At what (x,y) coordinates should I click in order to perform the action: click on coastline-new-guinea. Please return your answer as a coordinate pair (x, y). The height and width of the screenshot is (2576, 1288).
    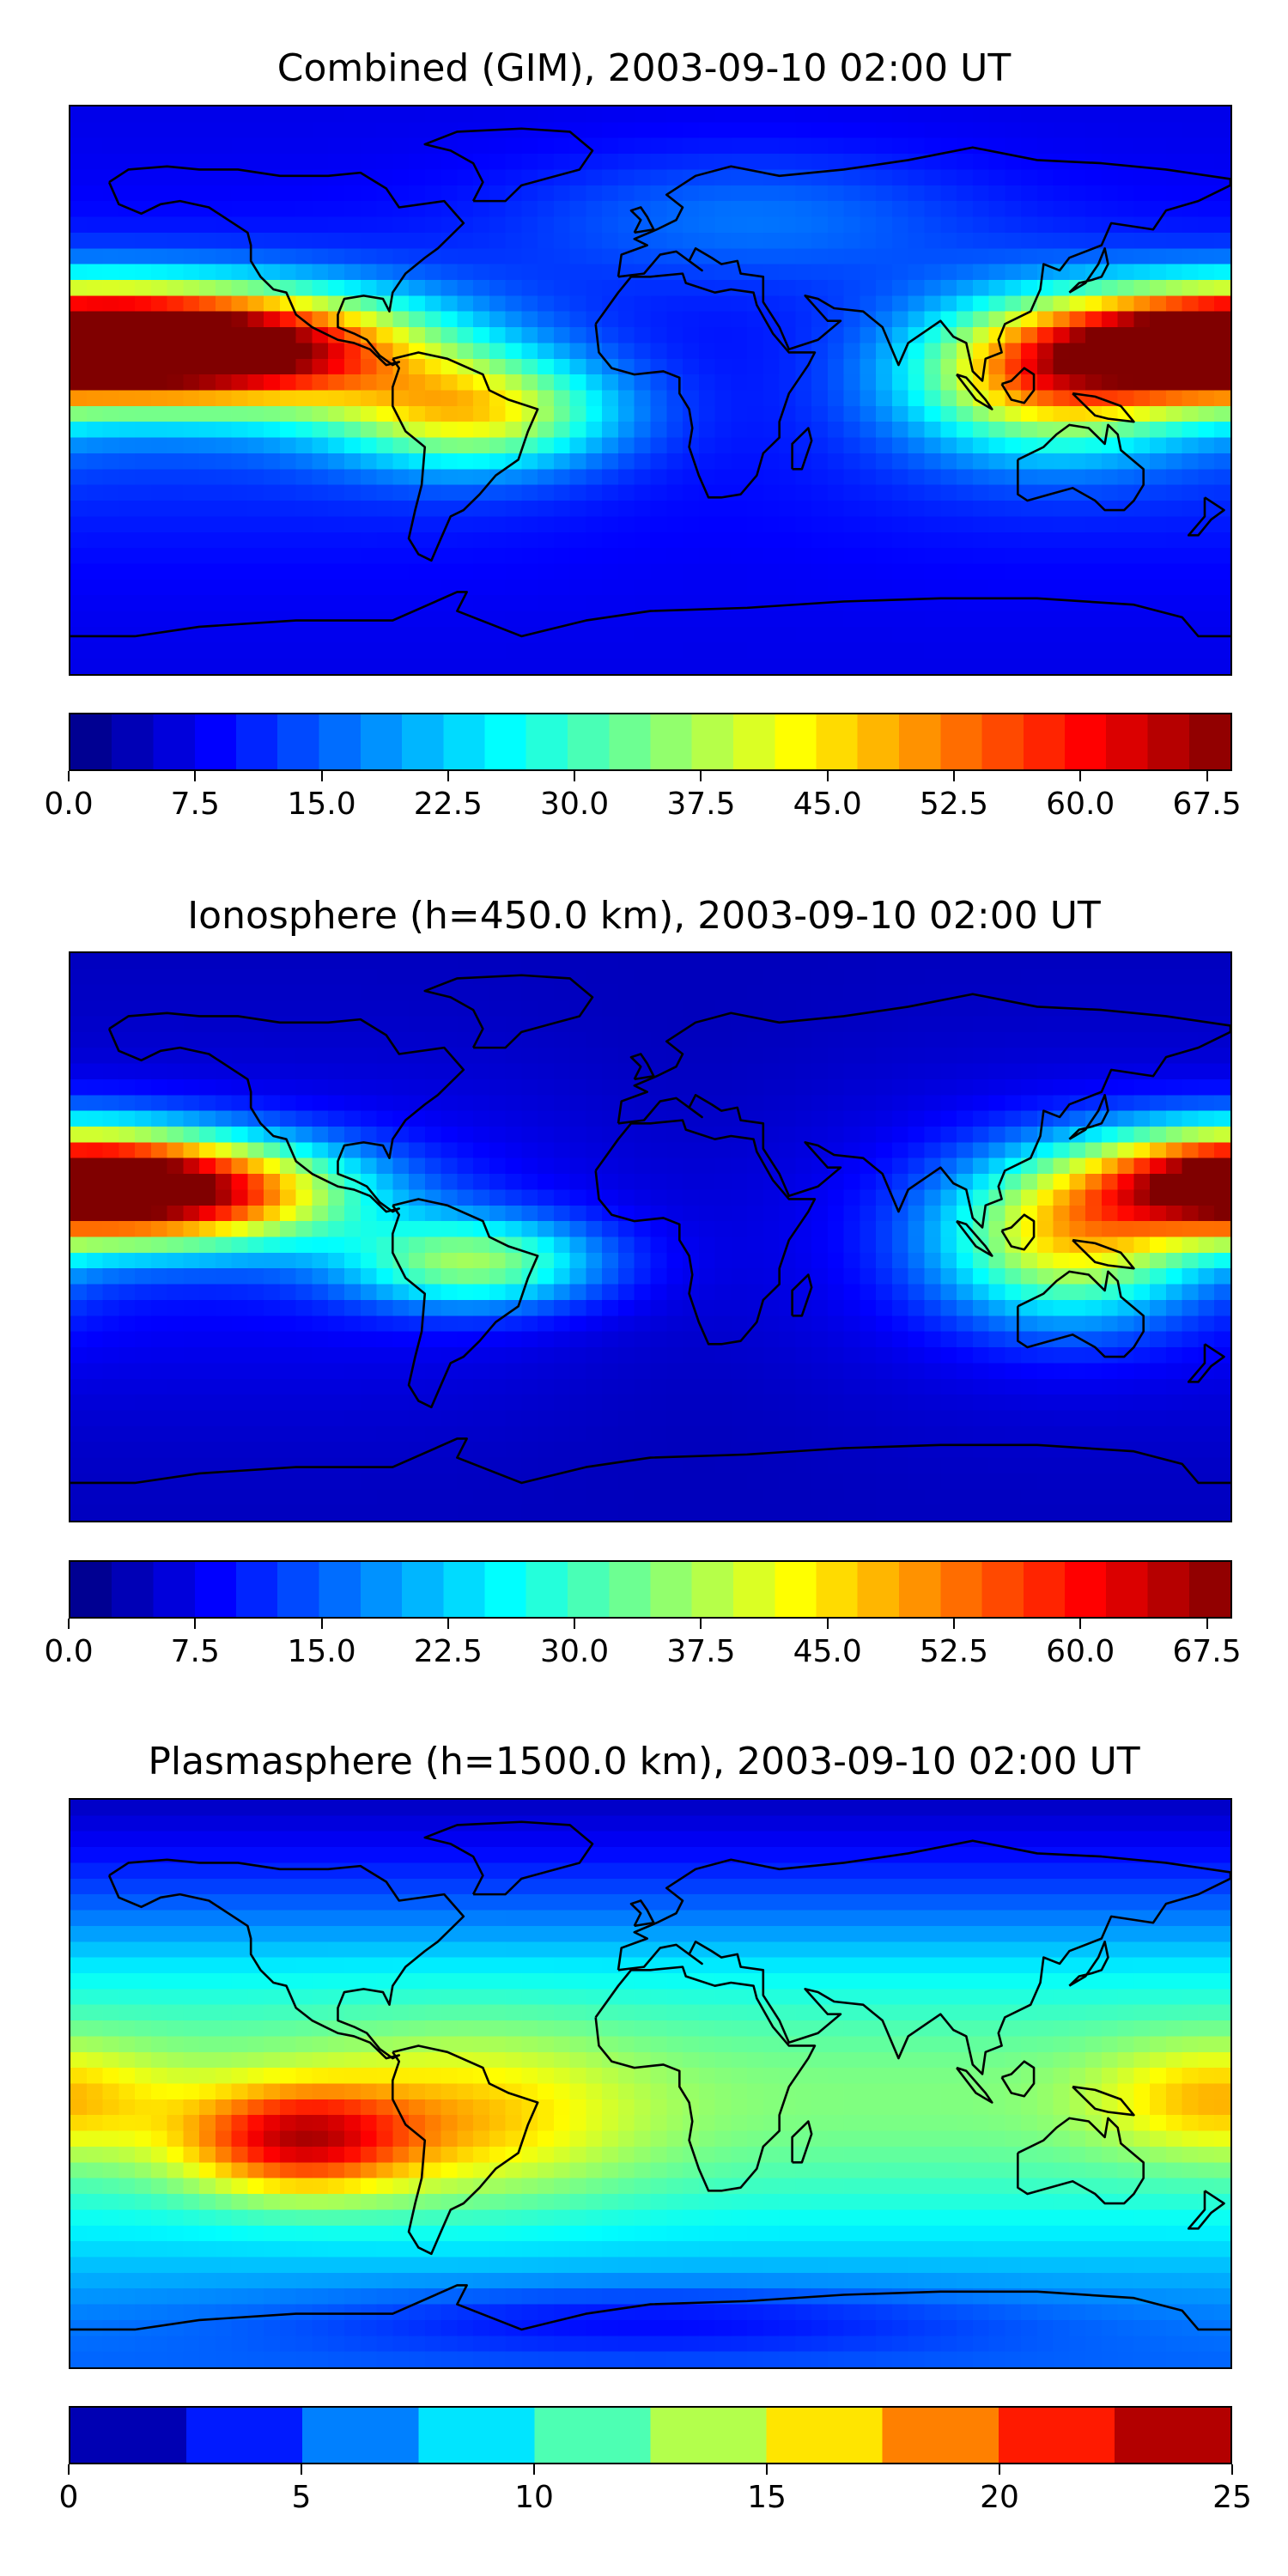
    Looking at the image, I should click on (1103, 408).